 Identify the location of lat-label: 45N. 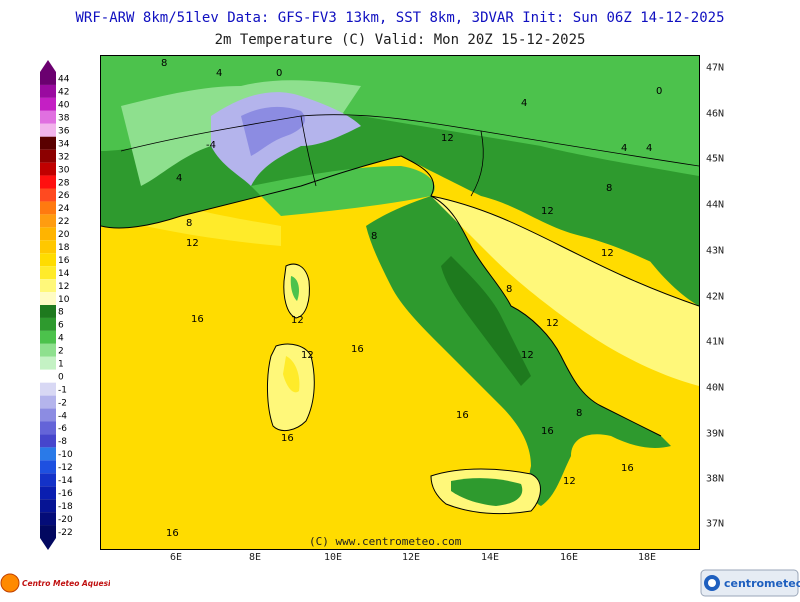
(715, 159).